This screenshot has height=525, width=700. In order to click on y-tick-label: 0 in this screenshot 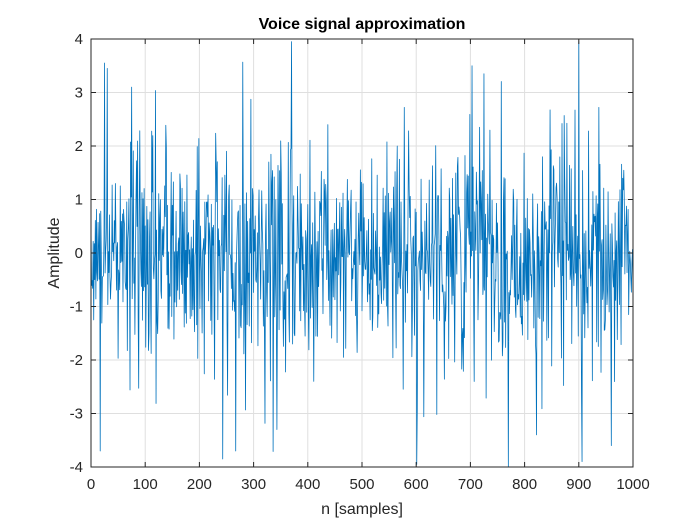, I will do `click(79, 253)`.